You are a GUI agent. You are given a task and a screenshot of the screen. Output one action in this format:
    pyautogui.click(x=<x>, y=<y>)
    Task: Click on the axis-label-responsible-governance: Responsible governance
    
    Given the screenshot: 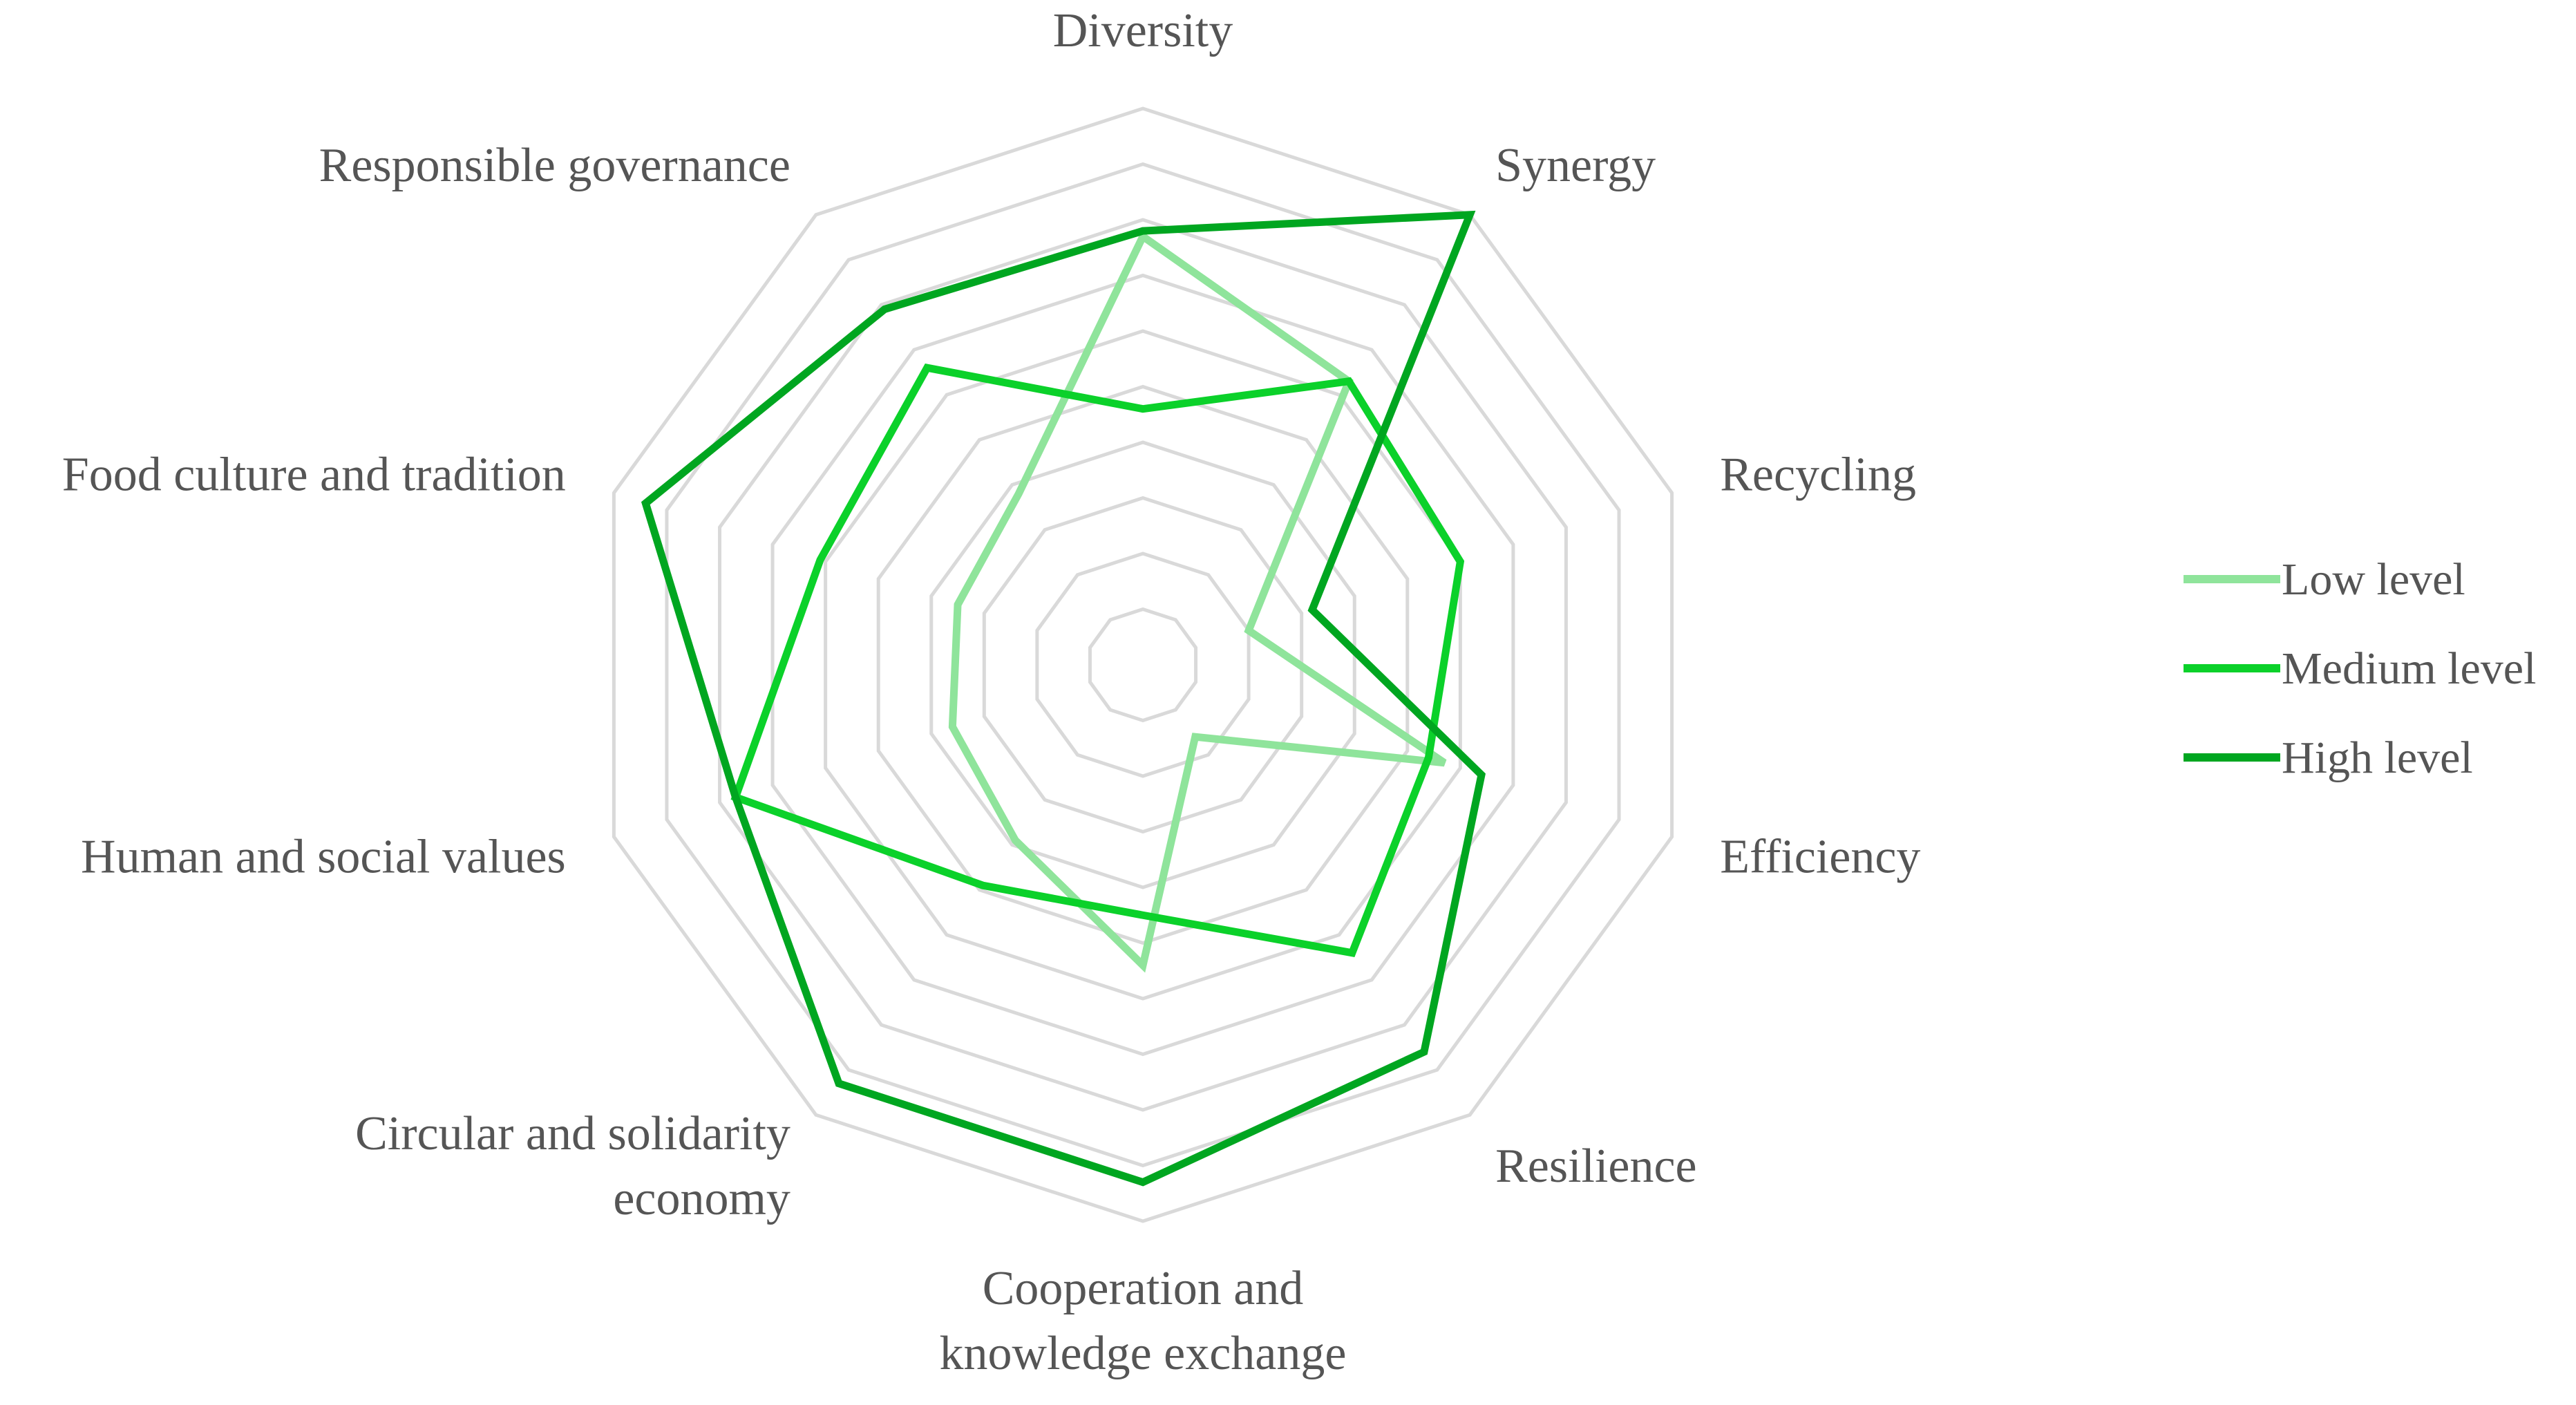 What is the action you would take?
    pyautogui.click(x=554, y=165)
    